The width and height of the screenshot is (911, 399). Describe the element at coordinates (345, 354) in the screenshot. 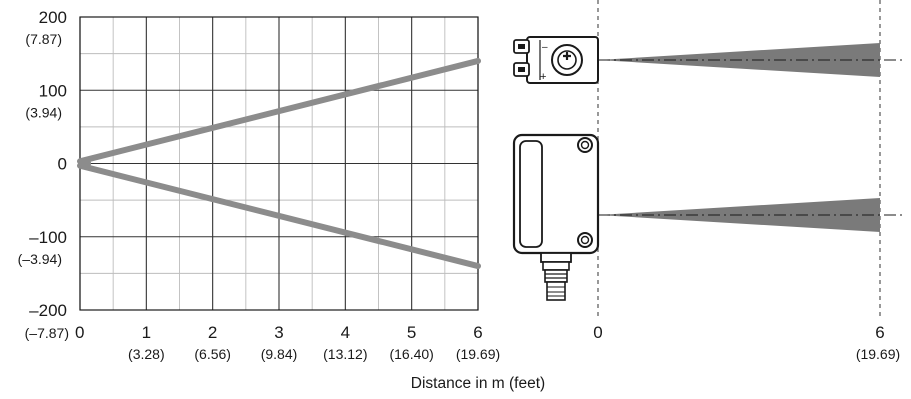

I see `x-tick-sublabel: (13.12)` at that location.